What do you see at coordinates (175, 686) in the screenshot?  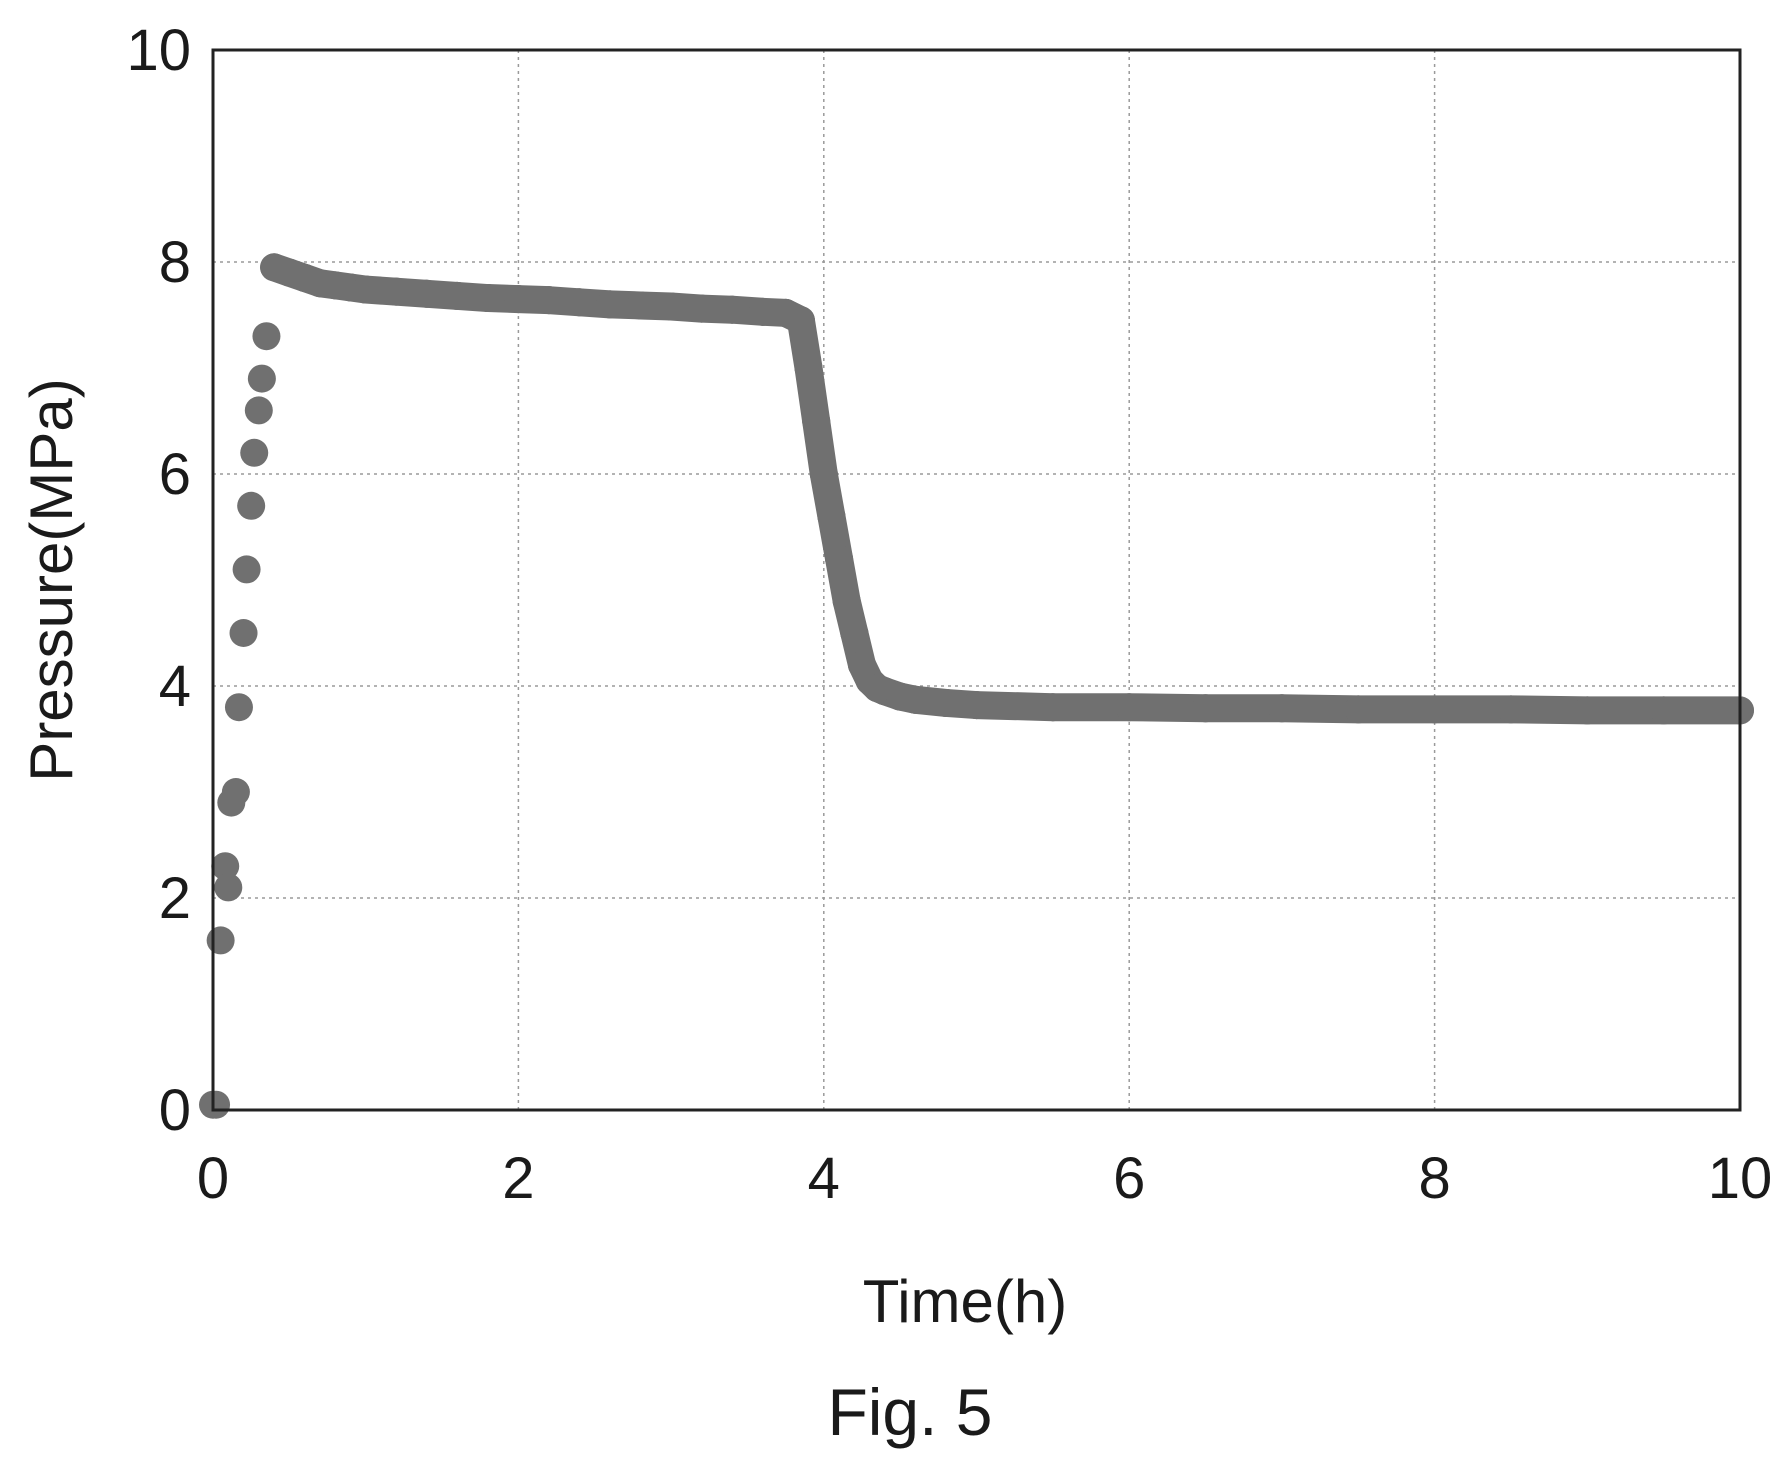 I see `y-tick-label: 4` at bounding box center [175, 686].